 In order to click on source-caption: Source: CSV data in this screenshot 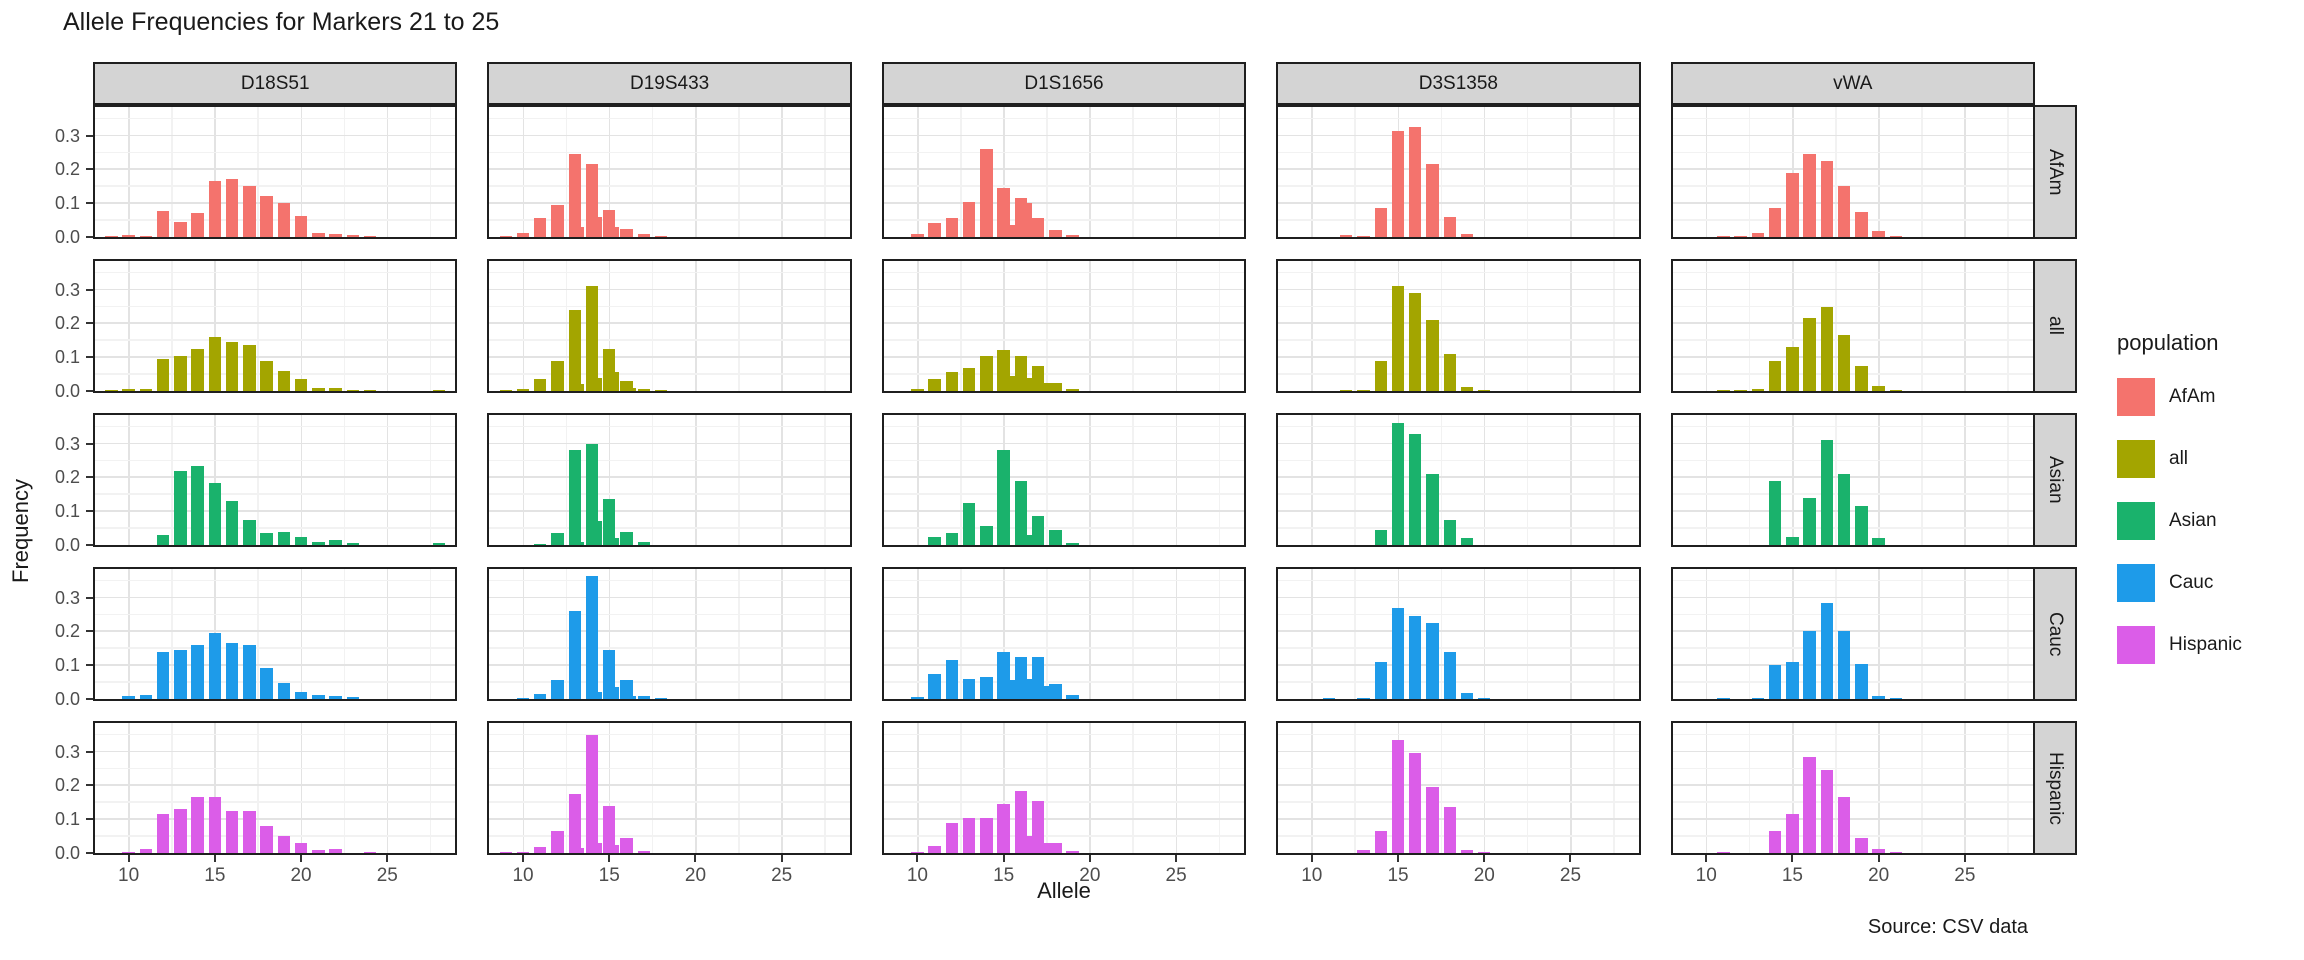, I will do `click(1947, 927)`.